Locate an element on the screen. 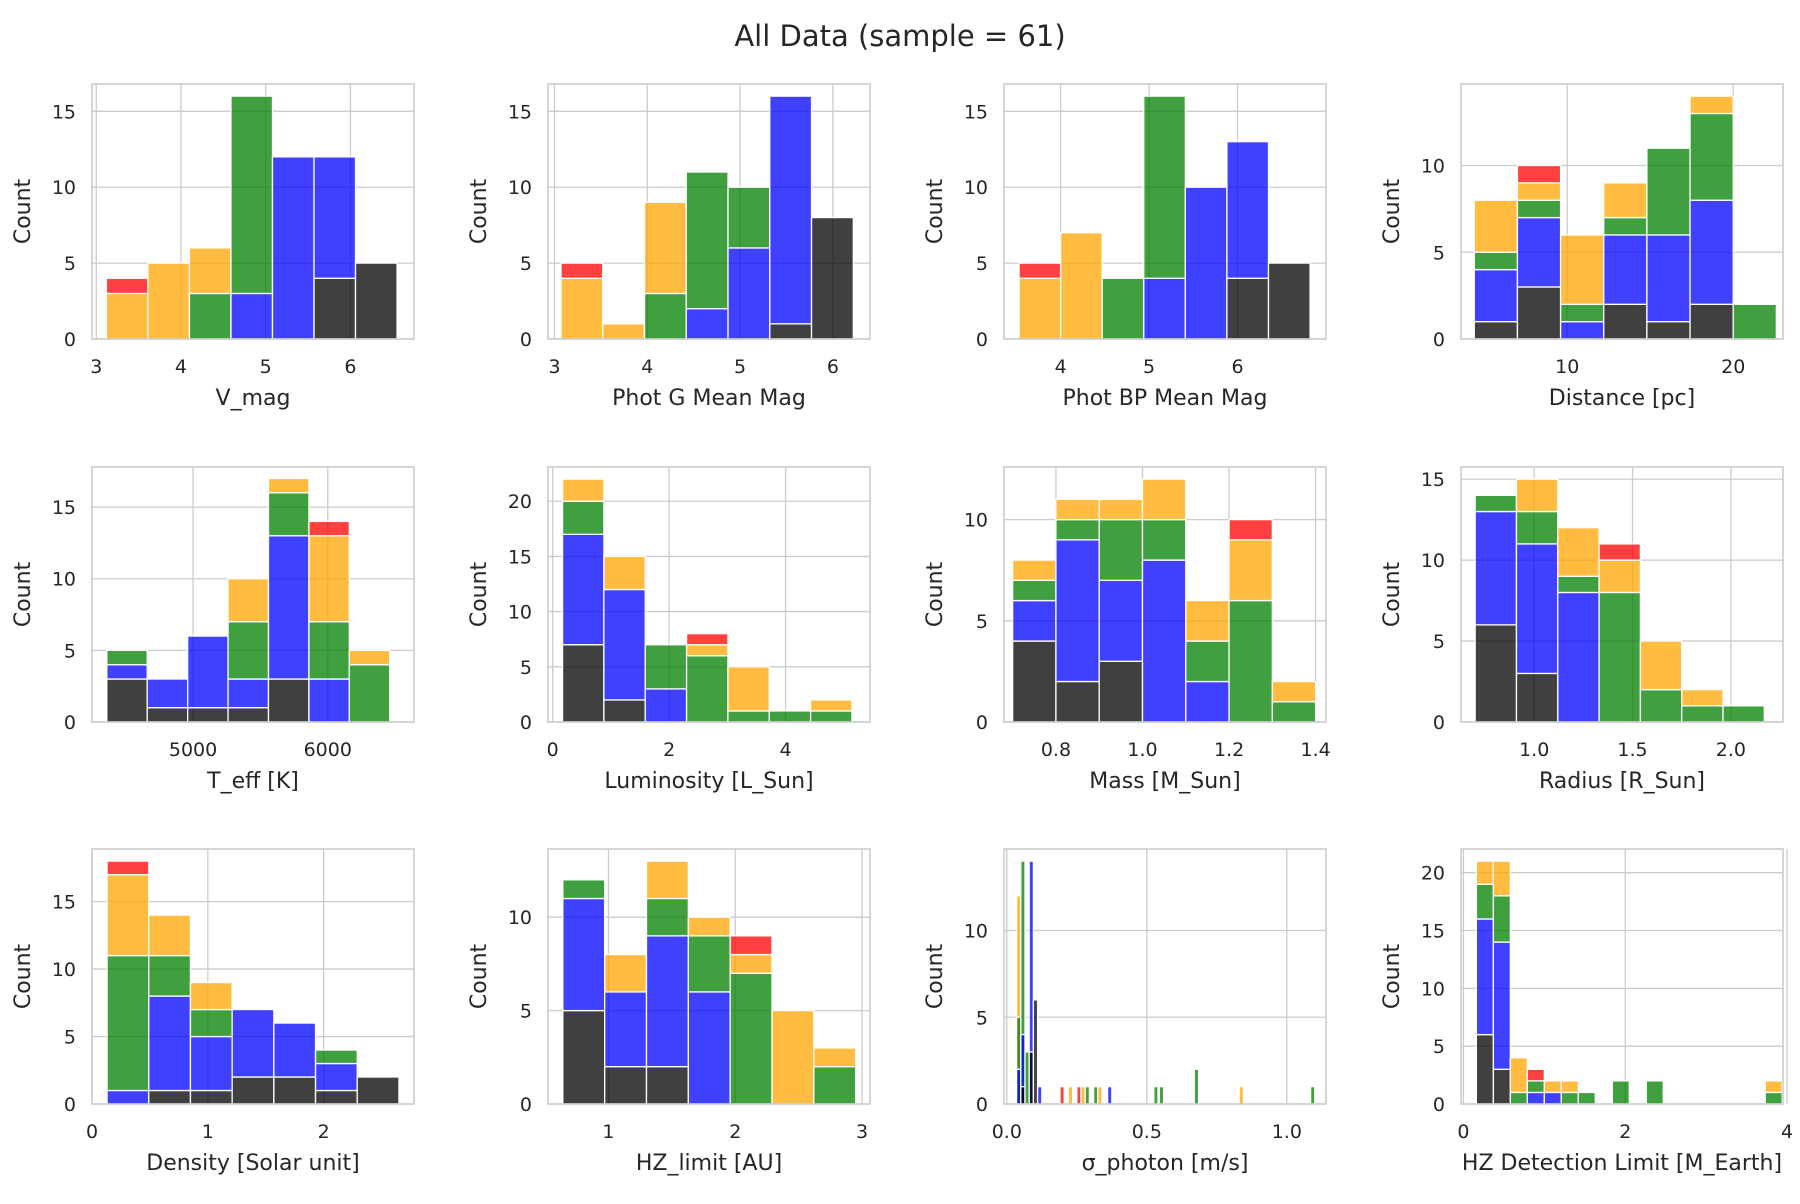 The image size is (1800, 1204). x-axis-label: V_mag is located at coordinates (253, 398).